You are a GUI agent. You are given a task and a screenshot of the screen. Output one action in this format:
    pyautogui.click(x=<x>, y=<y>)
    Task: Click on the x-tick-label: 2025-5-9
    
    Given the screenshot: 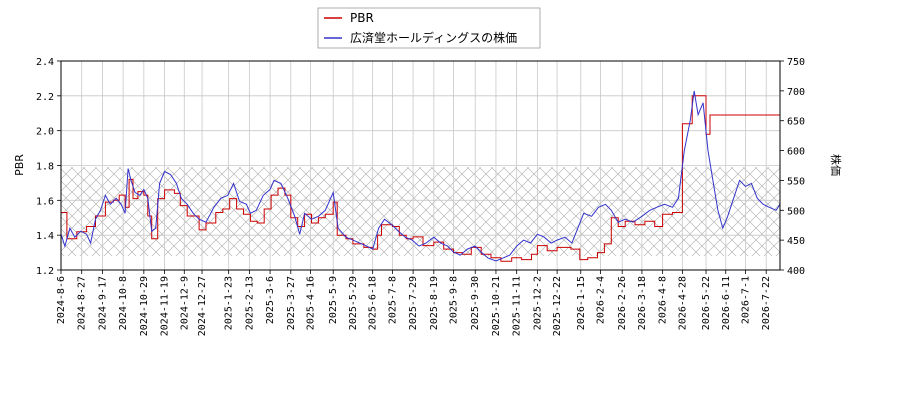 What is the action you would take?
    pyautogui.click(x=333, y=300)
    